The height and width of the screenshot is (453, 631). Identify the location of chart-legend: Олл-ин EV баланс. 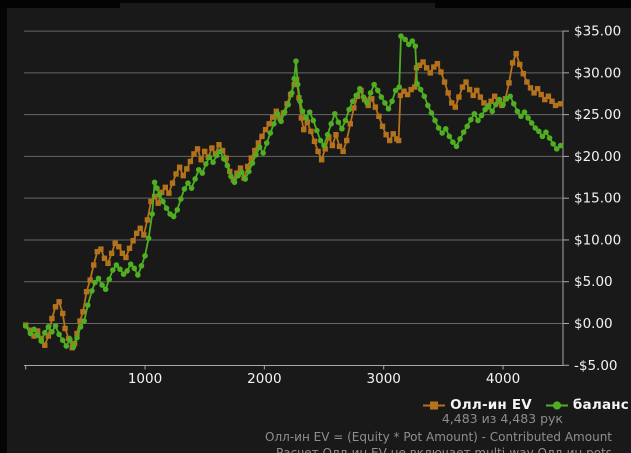
(526, 405).